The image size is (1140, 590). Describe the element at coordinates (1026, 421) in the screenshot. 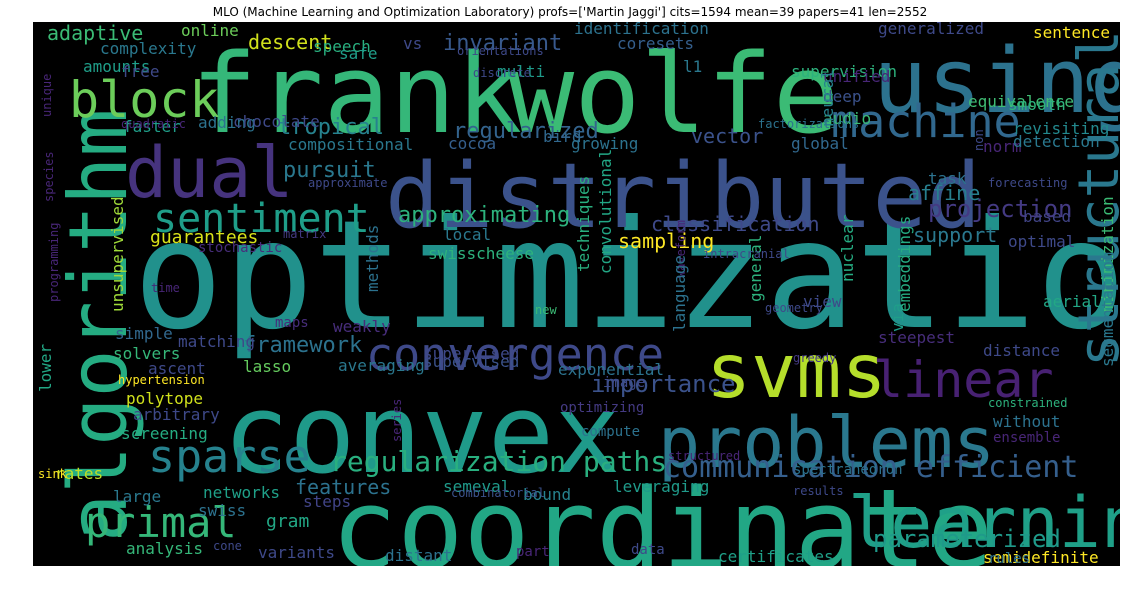

I see `word-without: without` at that location.